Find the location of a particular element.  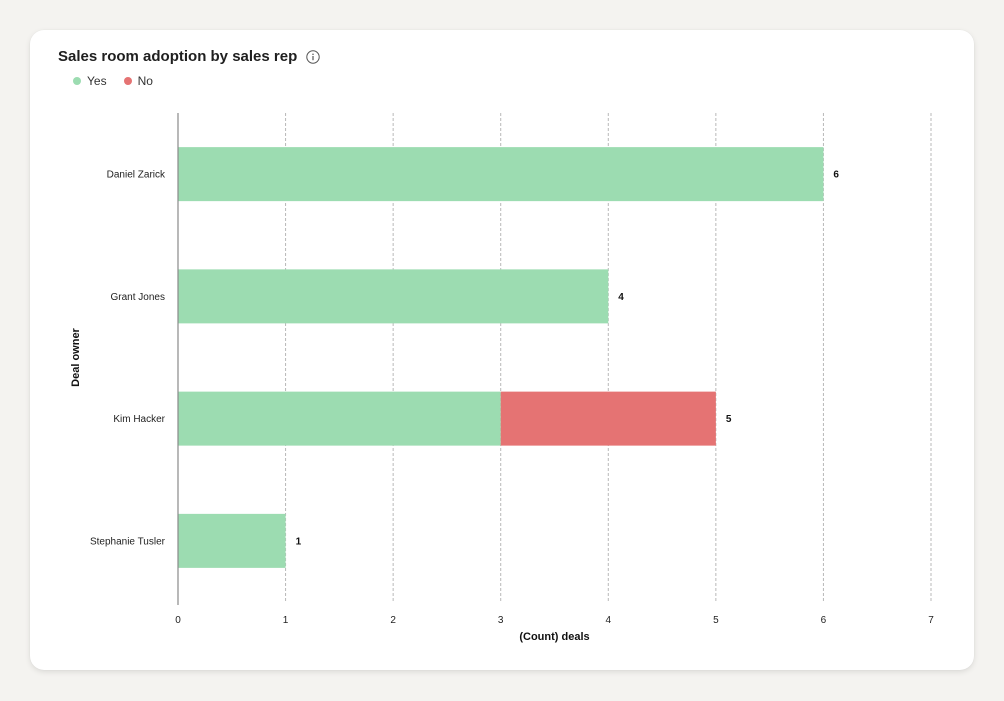

category-label: Daniel Zarick is located at coordinates (136, 175).